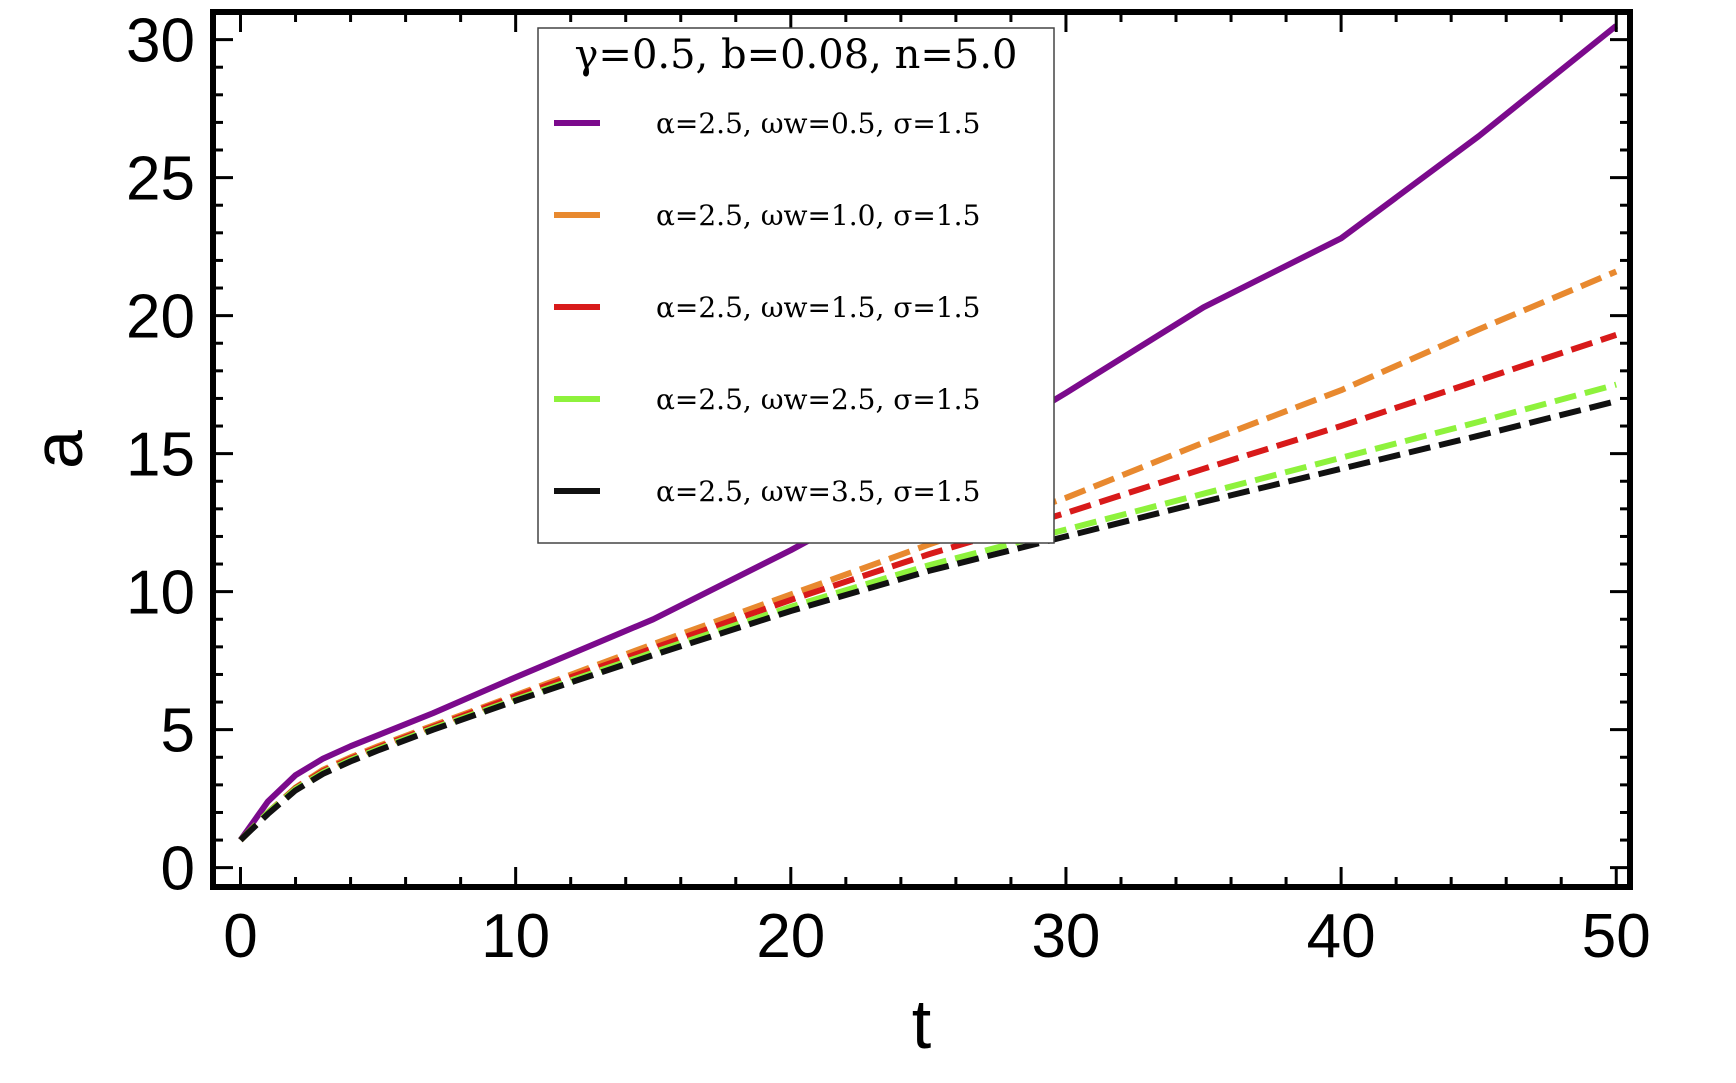 This screenshot has height=1083, width=1736. Describe the element at coordinates (818, 399) in the screenshot. I see `legend-label-4: α=2.5, ωw=2.5, σ=1.5` at that location.